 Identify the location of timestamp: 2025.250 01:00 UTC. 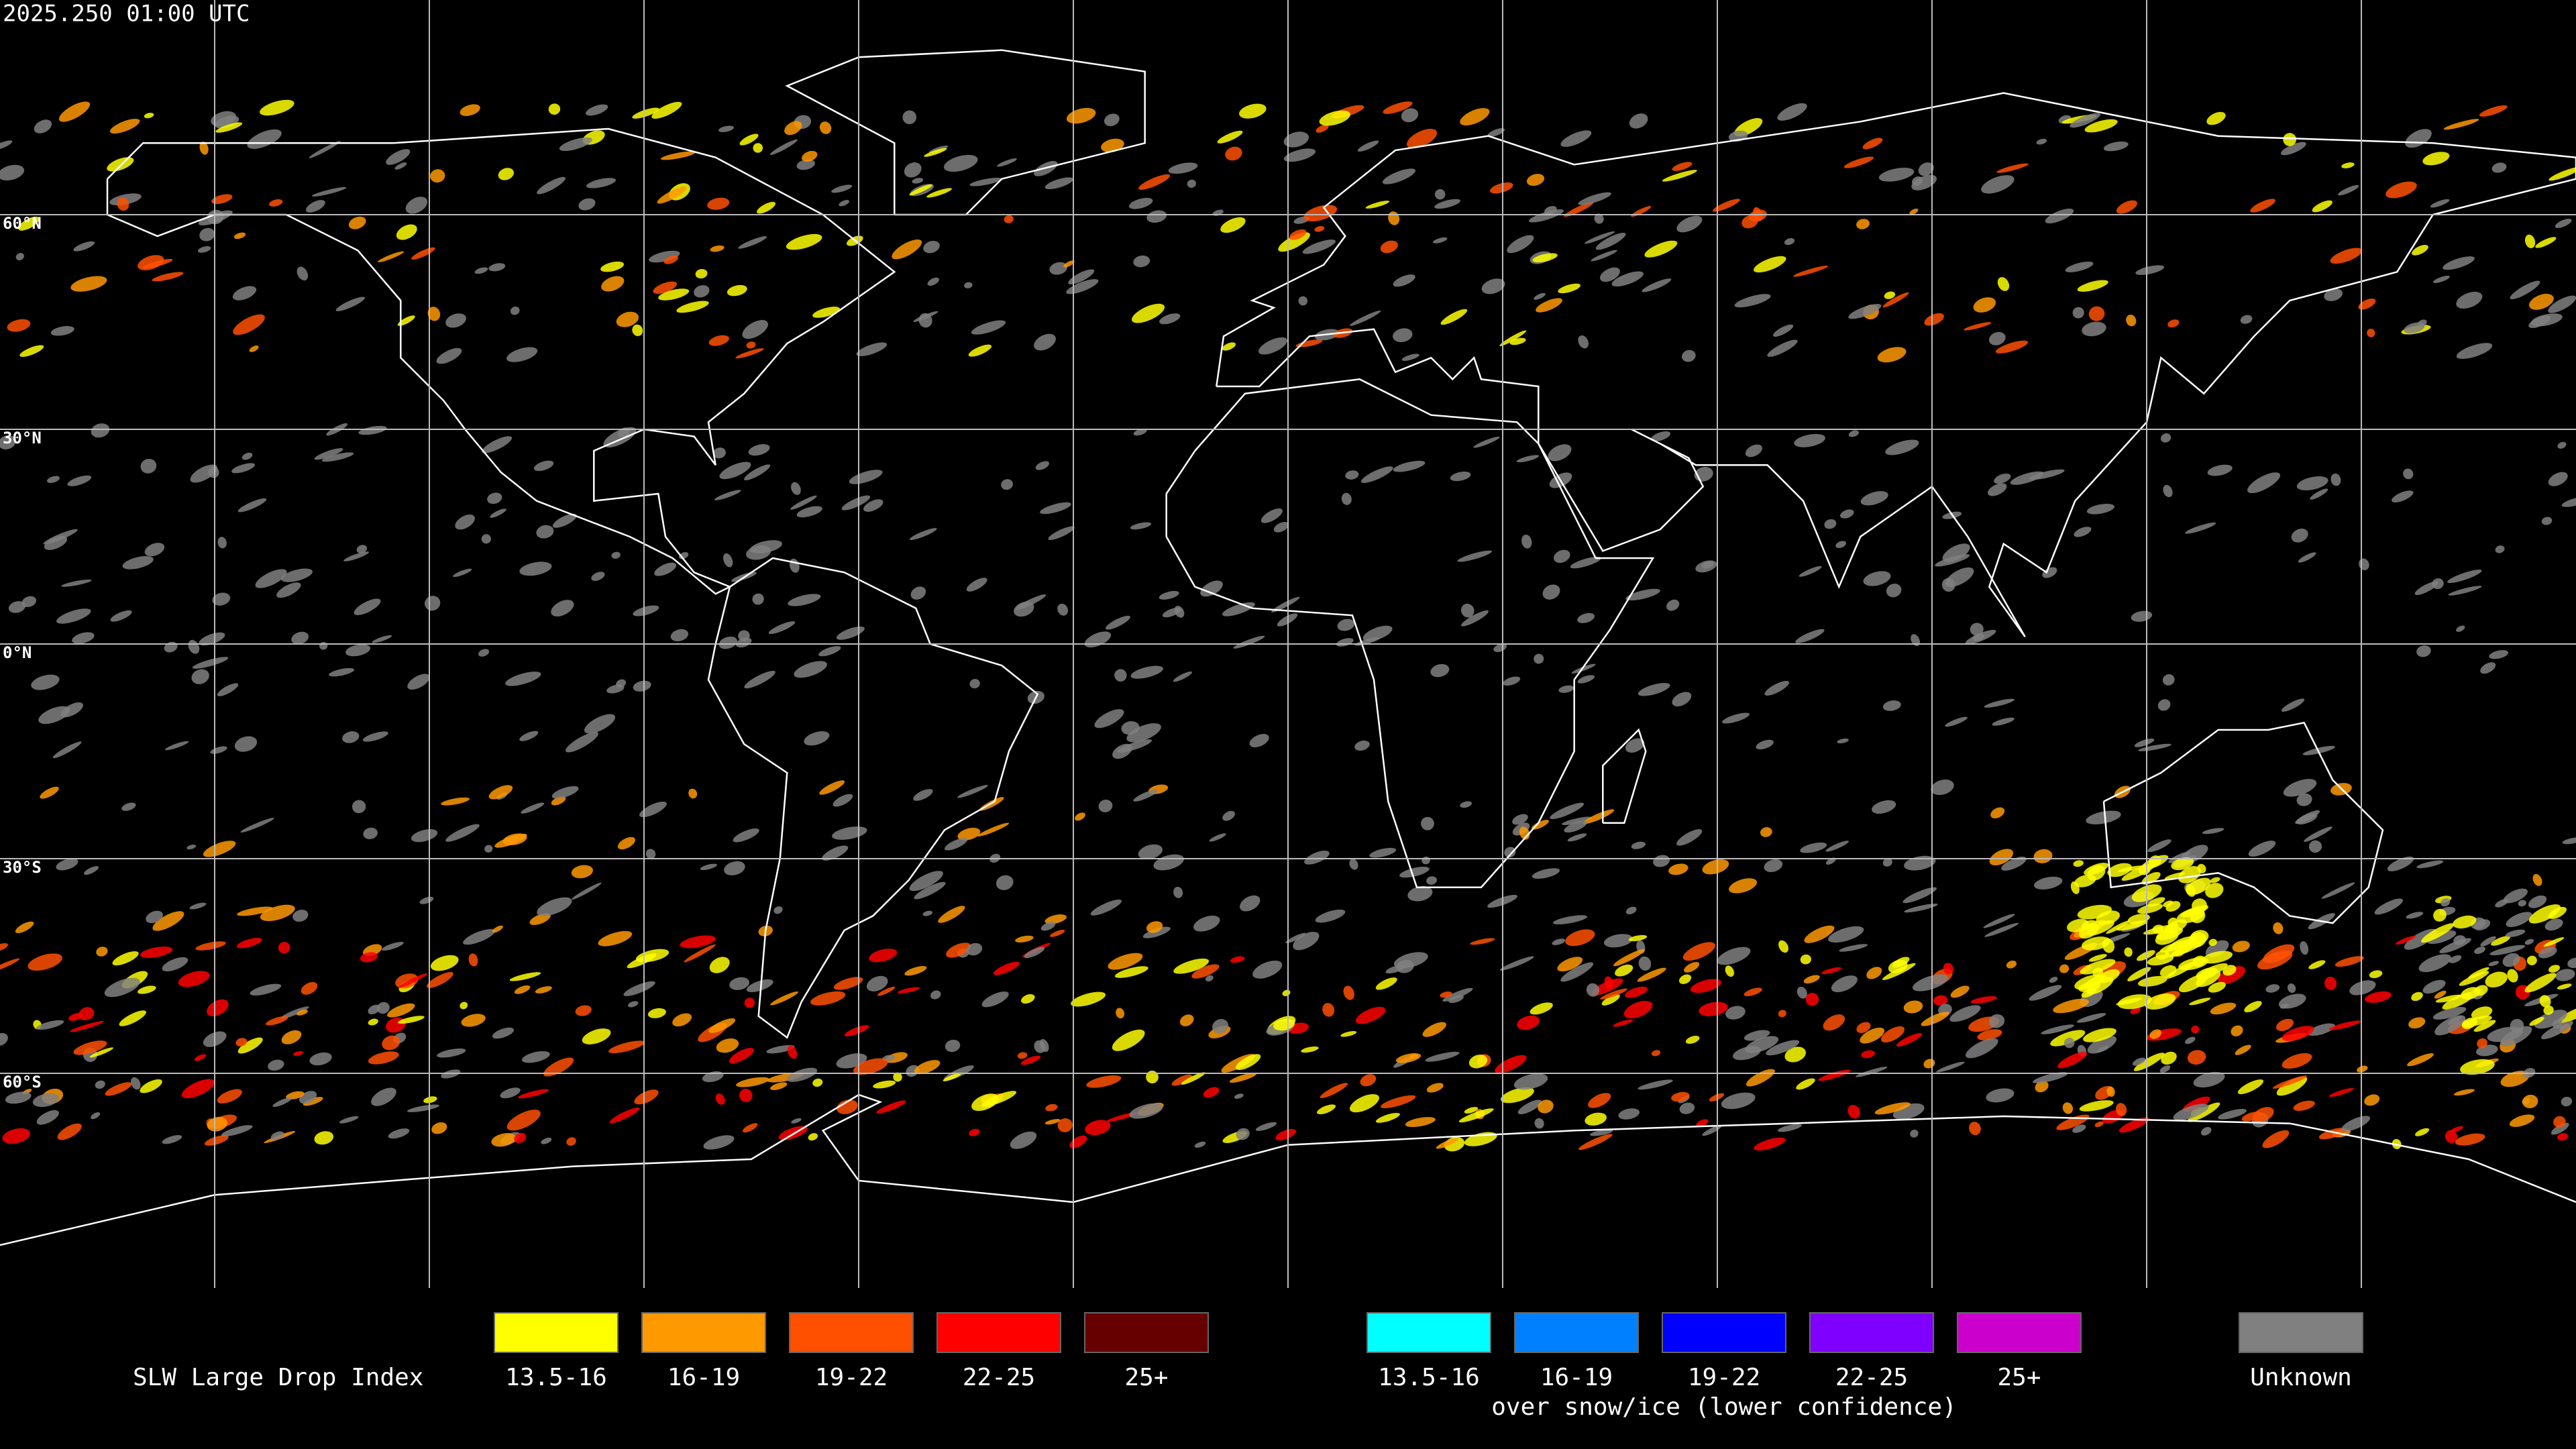
(126, 14).